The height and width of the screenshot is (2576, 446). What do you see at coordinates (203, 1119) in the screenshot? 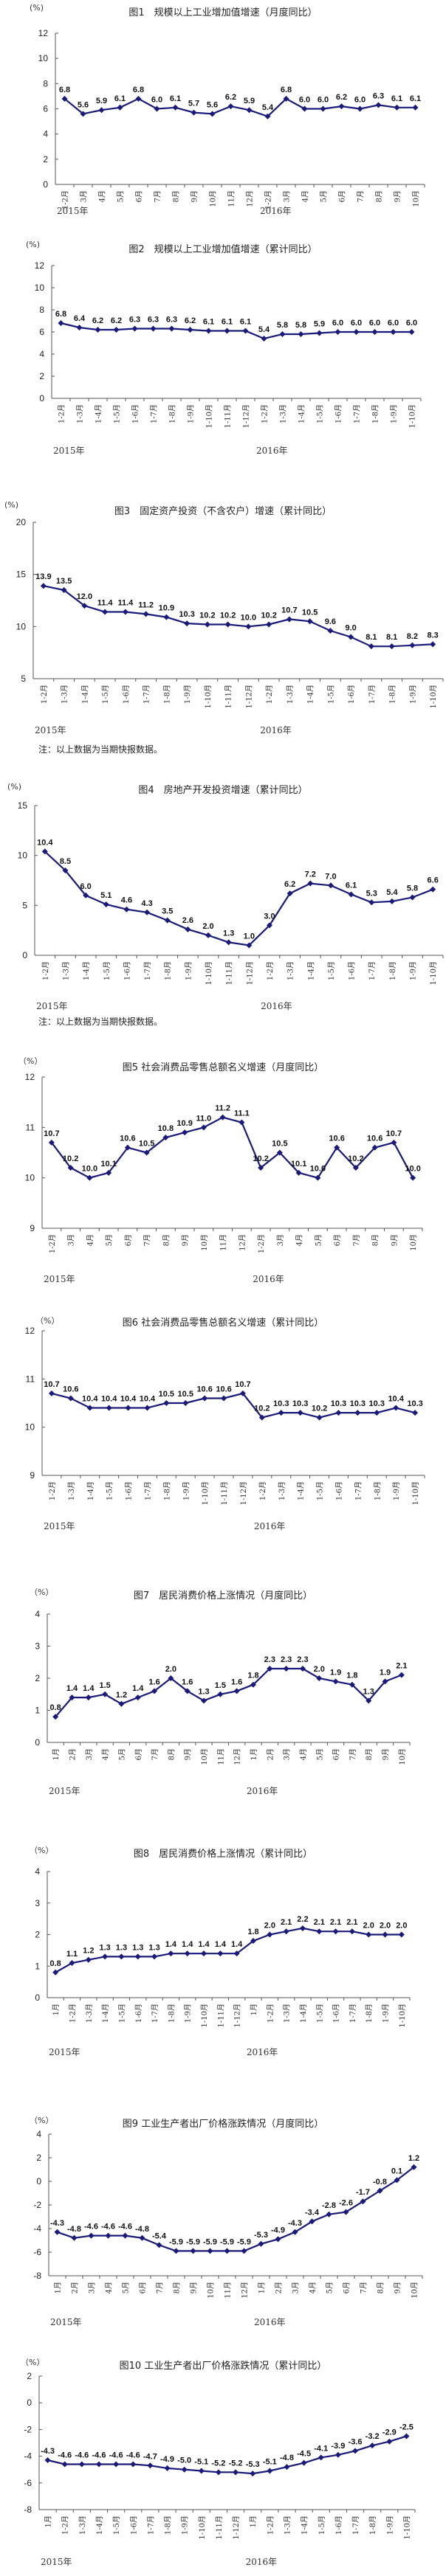
I see `data-label: 11.0` at bounding box center [203, 1119].